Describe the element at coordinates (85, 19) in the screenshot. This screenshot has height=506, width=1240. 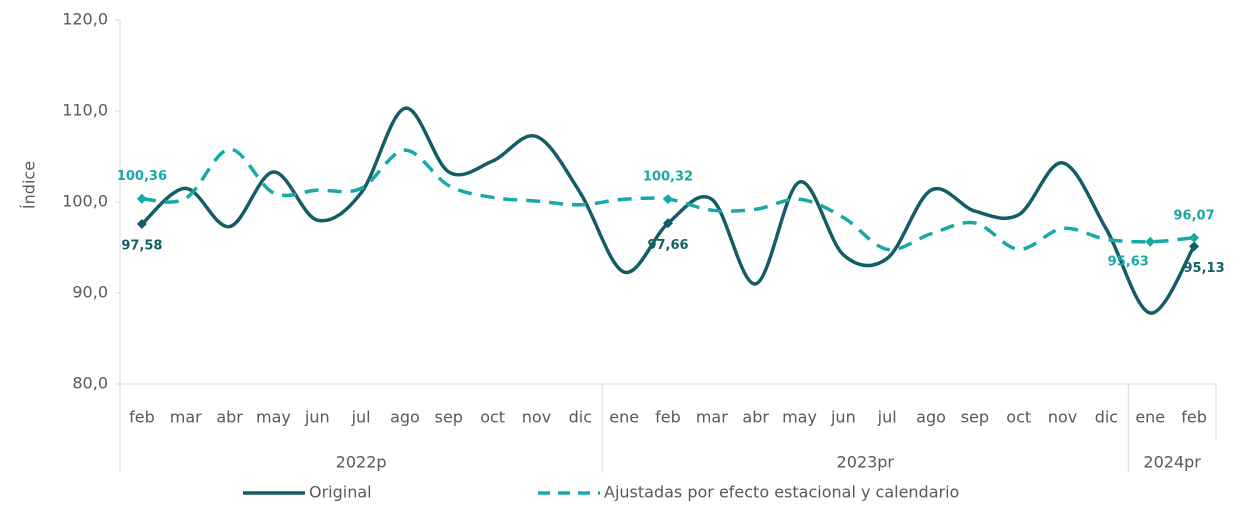
I see `y-tick-label: 120,0` at that location.